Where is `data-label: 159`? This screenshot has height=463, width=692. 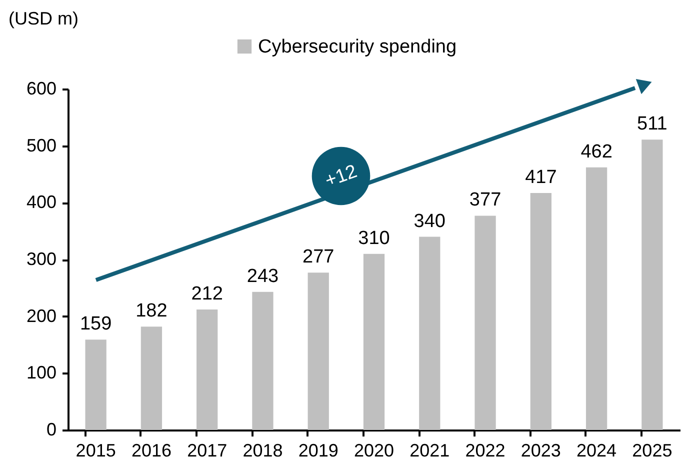
data-label: 159 is located at coordinates (96, 324).